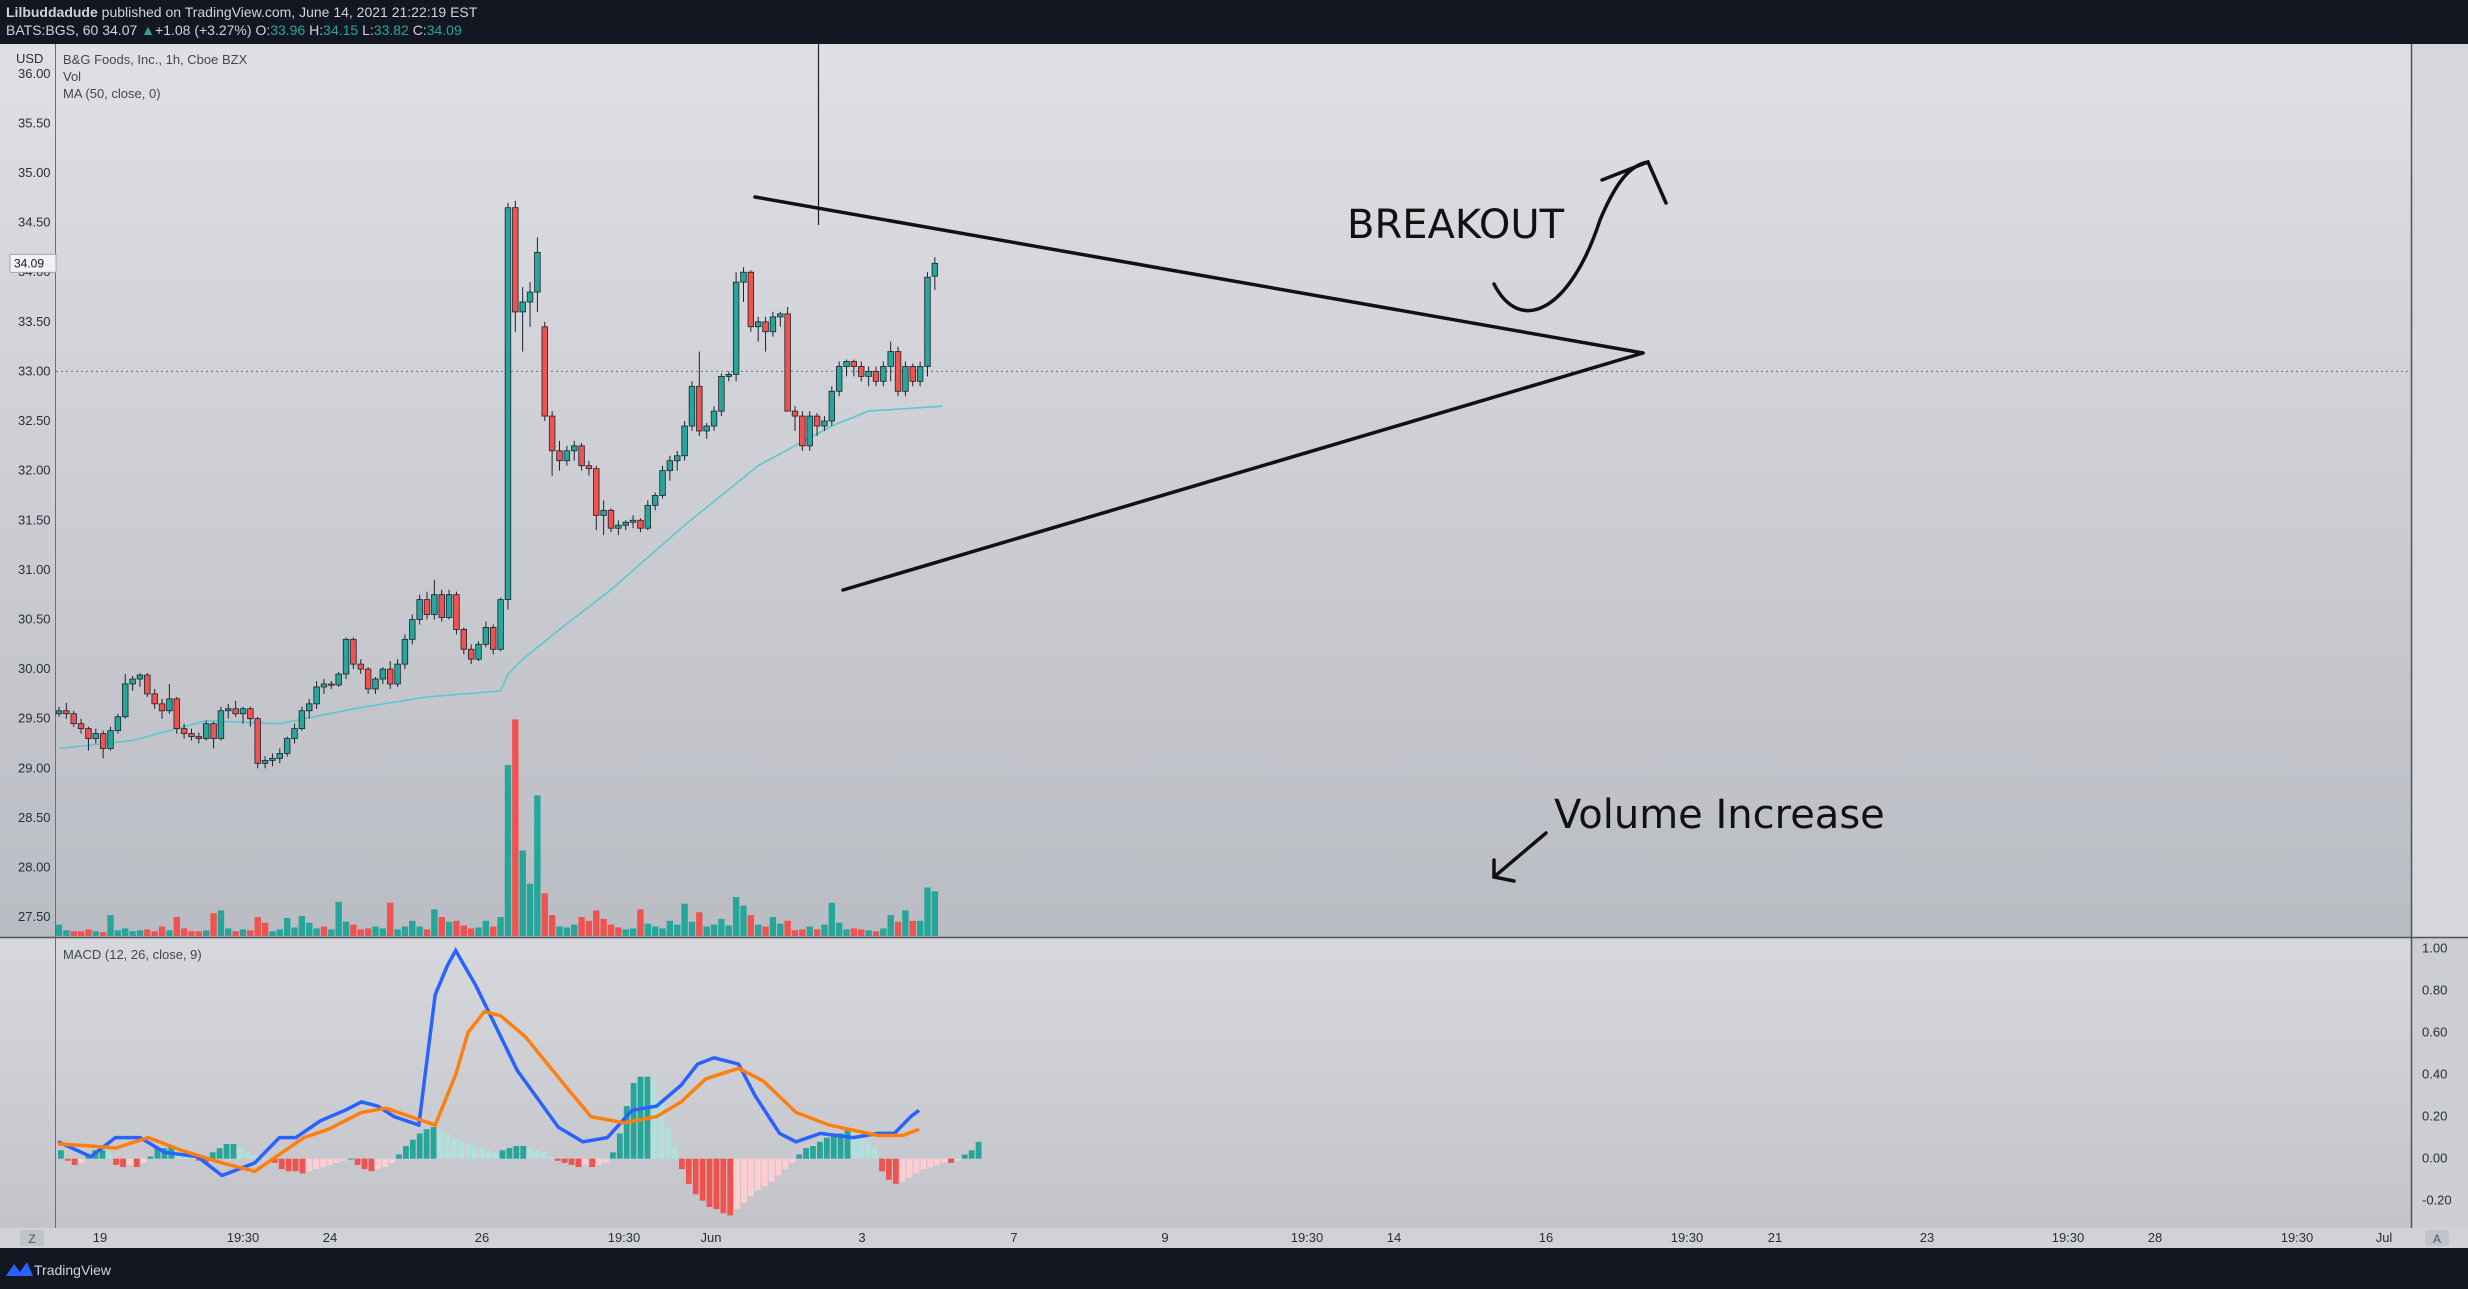 The height and width of the screenshot is (1289, 2468). I want to click on triangle-drawing, so click(1199, 393).